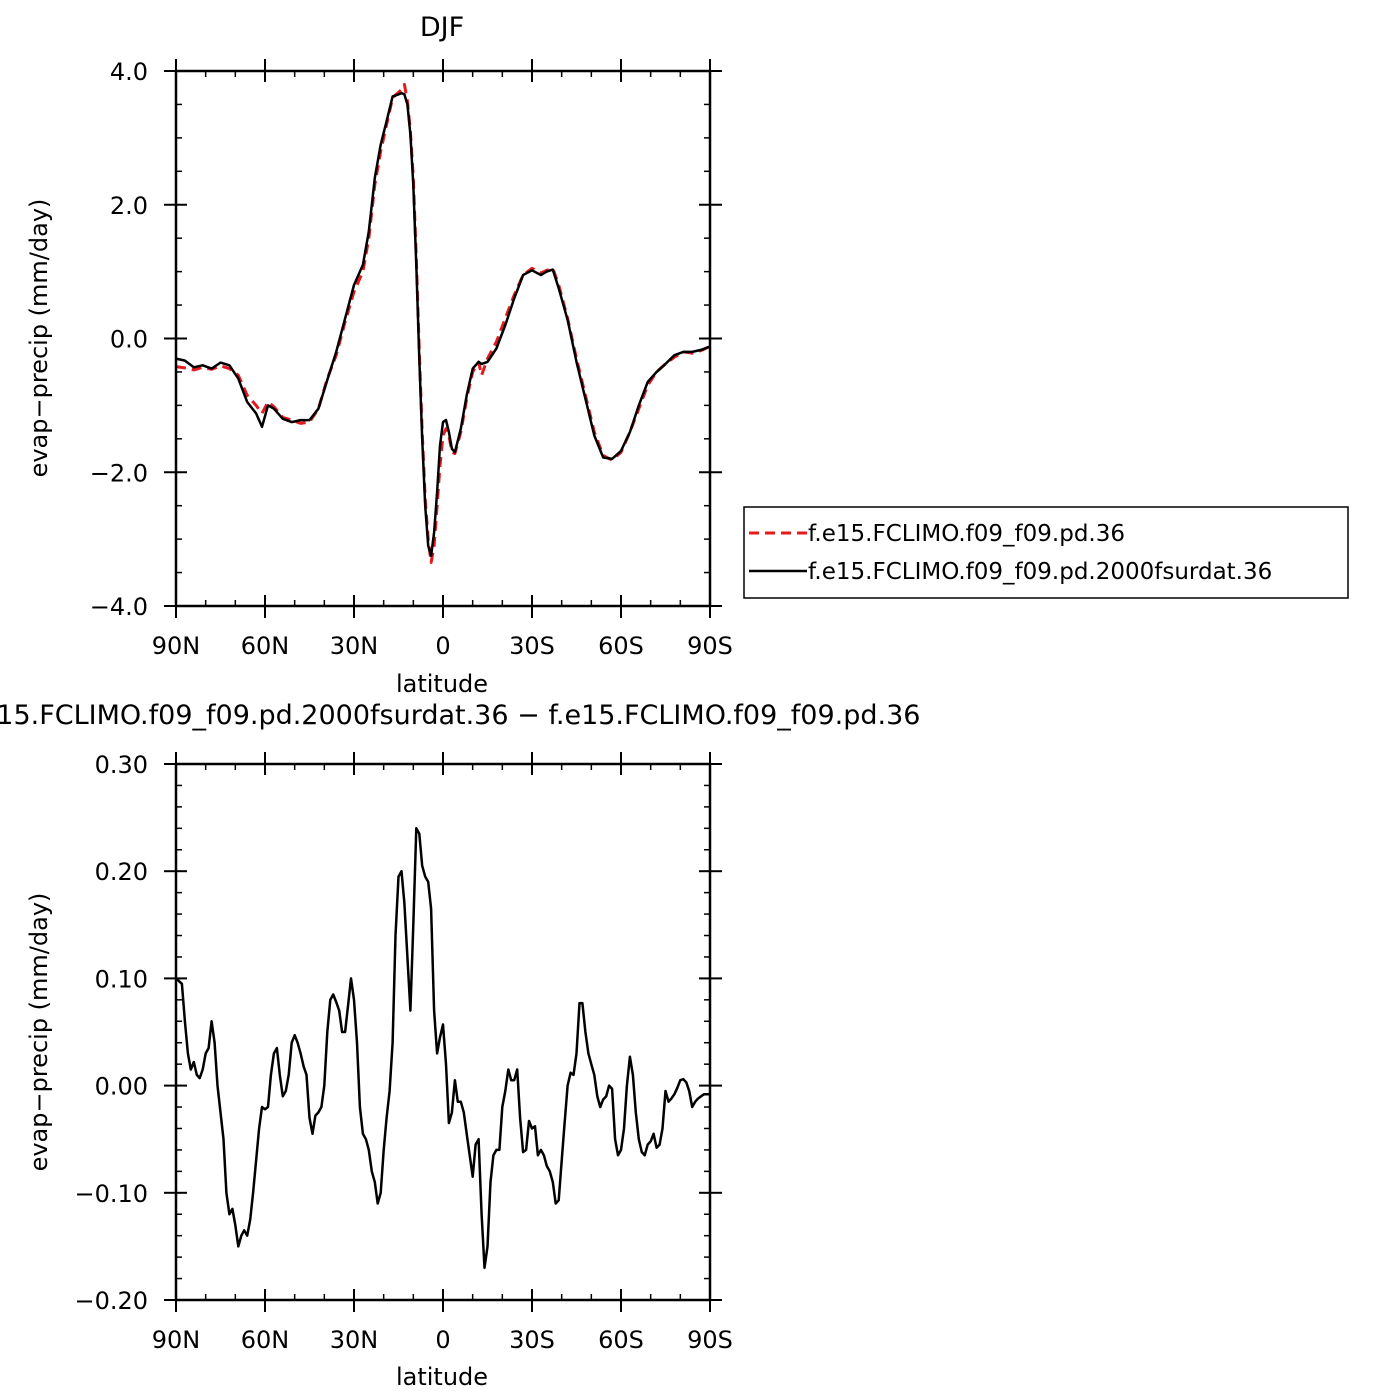 Image resolution: width=1394 pixels, height=1397 pixels. What do you see at coordinates (111, 1194) in the screenshot?
I see `bottom-y-tick-label: −0.10` at bounding box center [111, 1194].